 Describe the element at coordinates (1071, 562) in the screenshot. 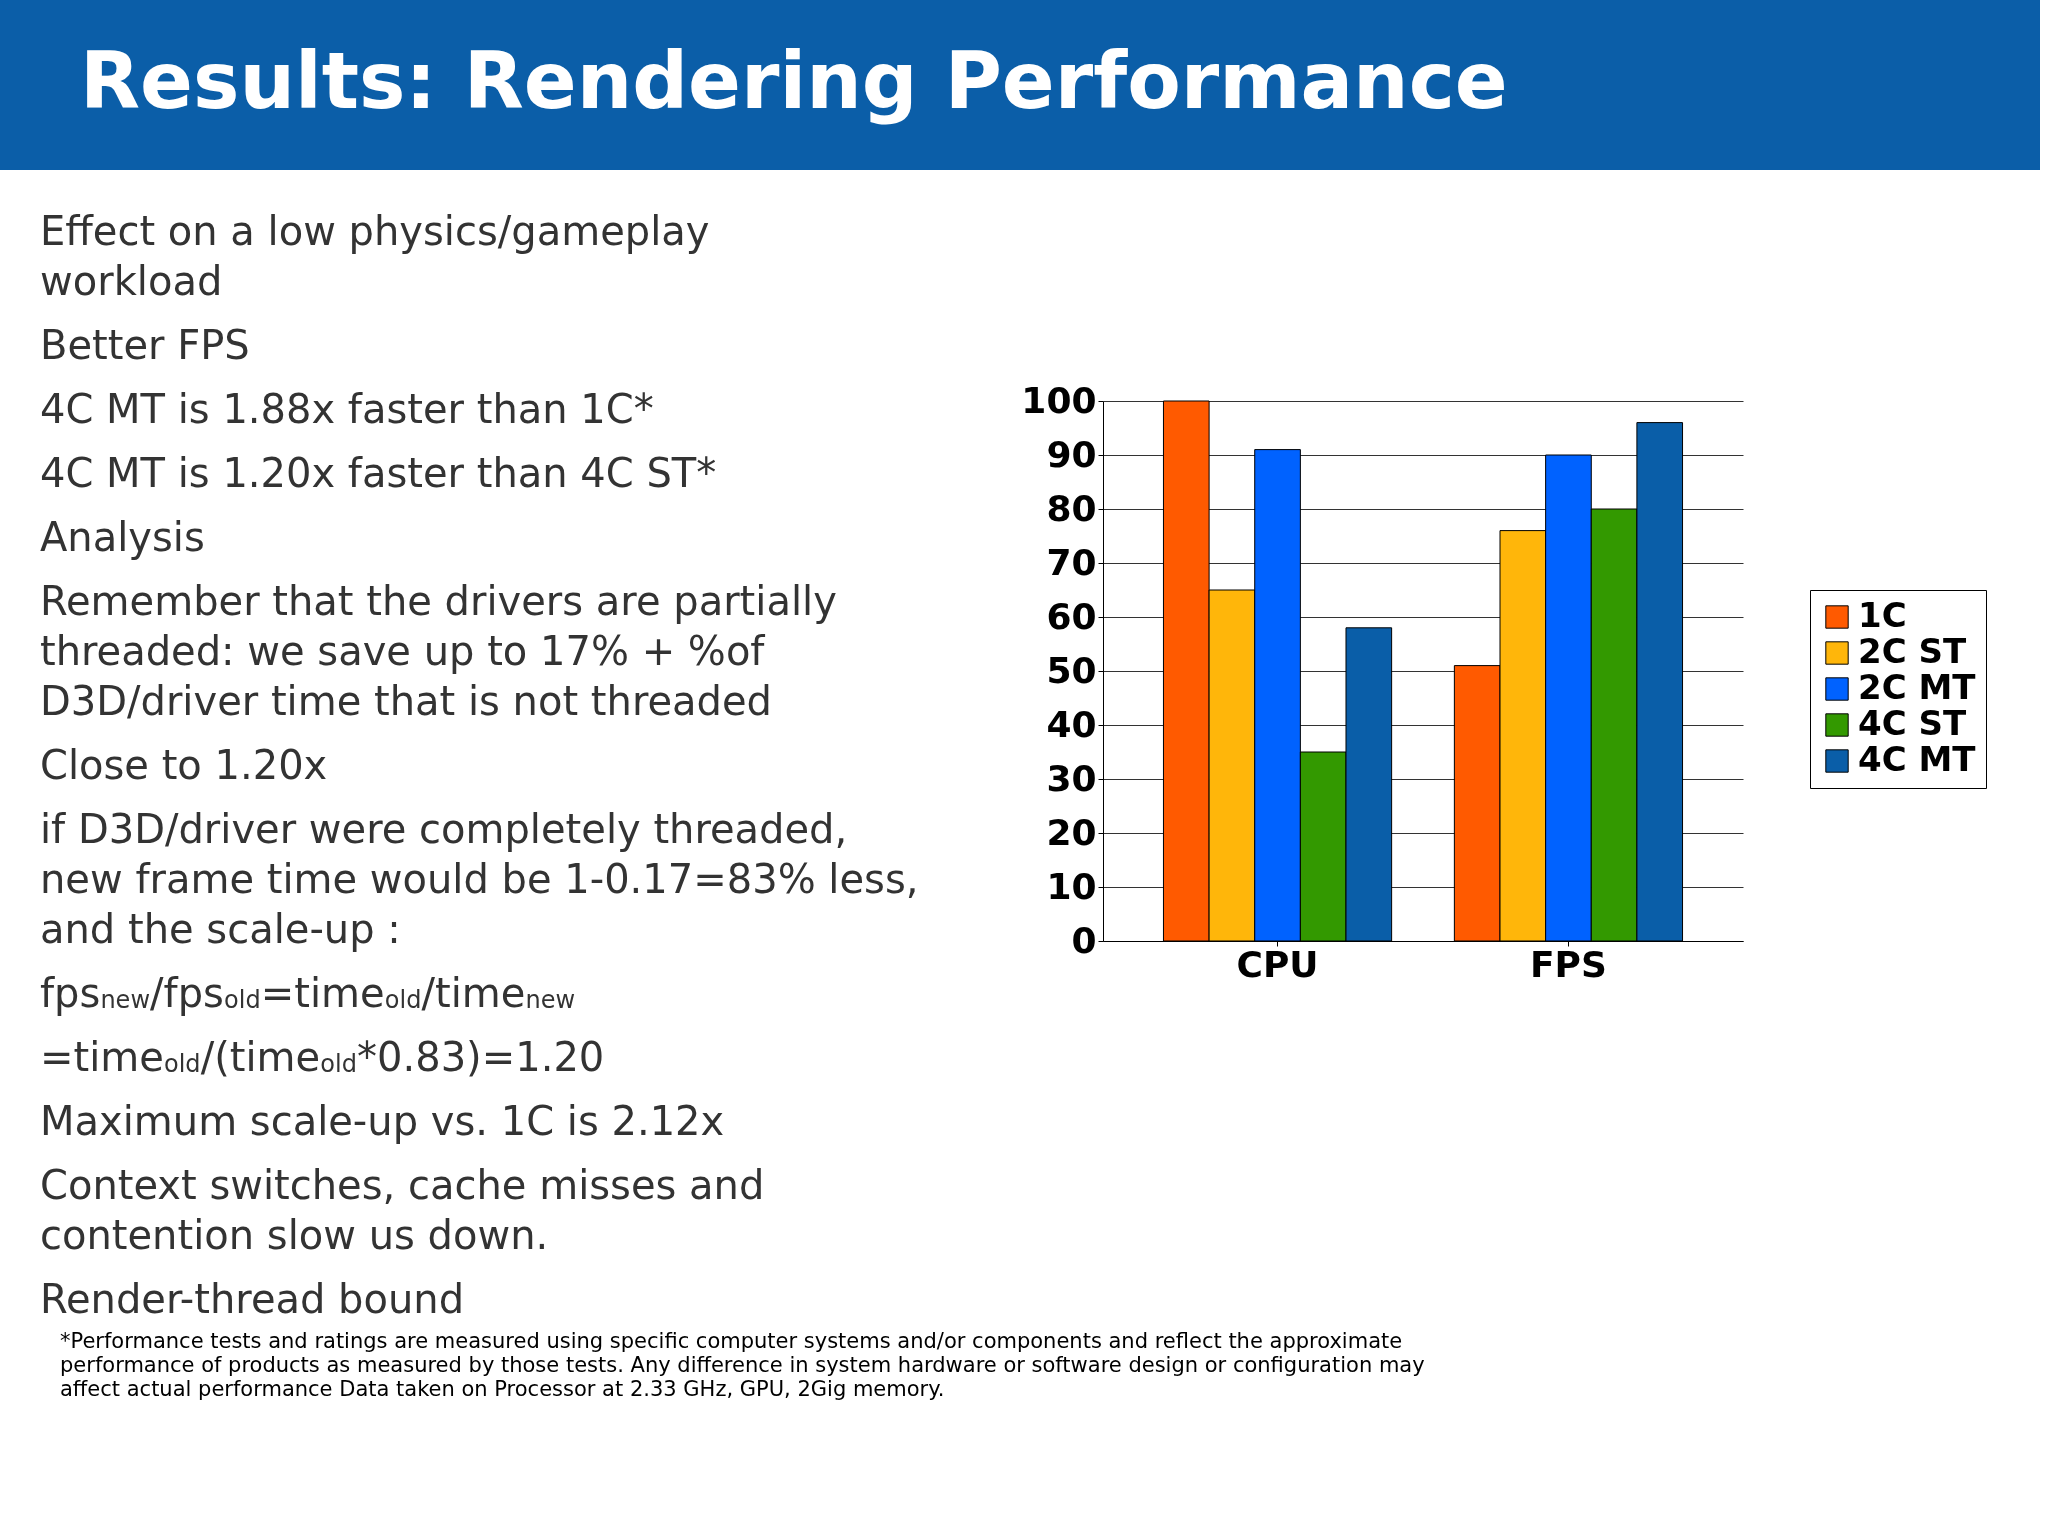

I see `y-tick-label: 70` at that location.